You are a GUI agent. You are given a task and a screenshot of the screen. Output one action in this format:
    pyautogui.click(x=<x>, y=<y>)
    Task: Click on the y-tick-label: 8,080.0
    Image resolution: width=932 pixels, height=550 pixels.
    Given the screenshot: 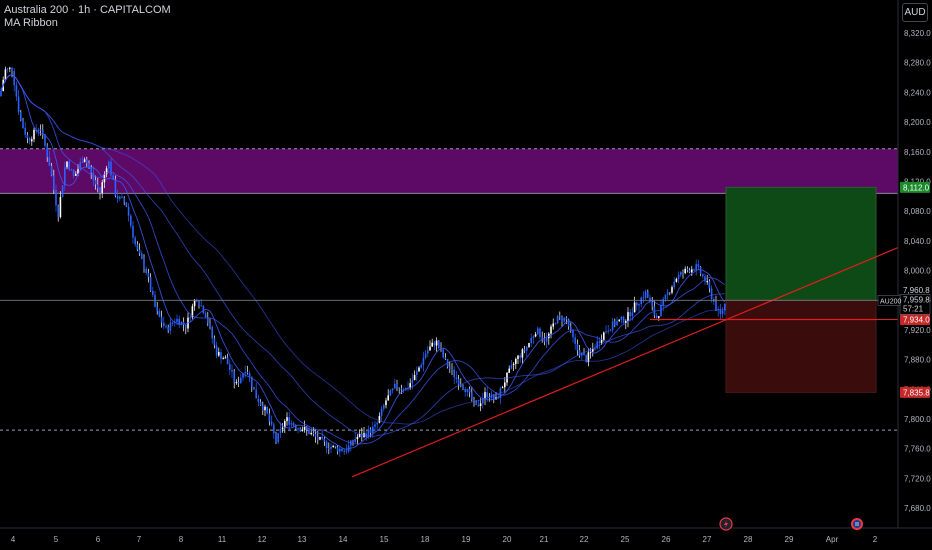 What is the action you would take?
    pyautogui.click(x=917, y=211)
    